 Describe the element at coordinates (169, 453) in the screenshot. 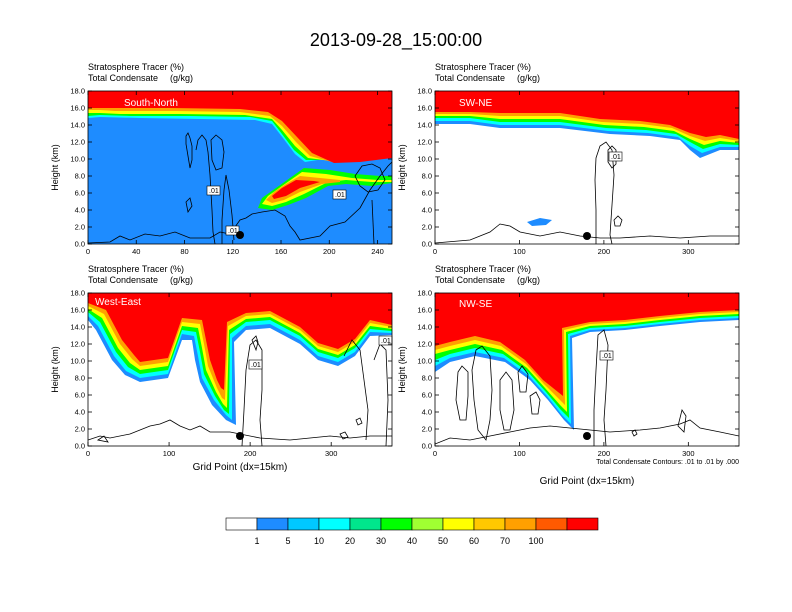

I see `x-tick-label: 100` at that location.